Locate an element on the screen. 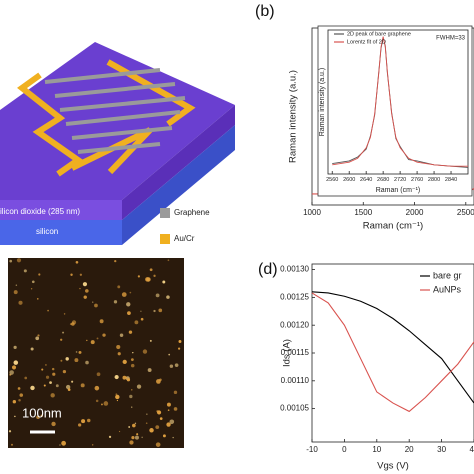  silicon-side is located at coordinates (178, 185).